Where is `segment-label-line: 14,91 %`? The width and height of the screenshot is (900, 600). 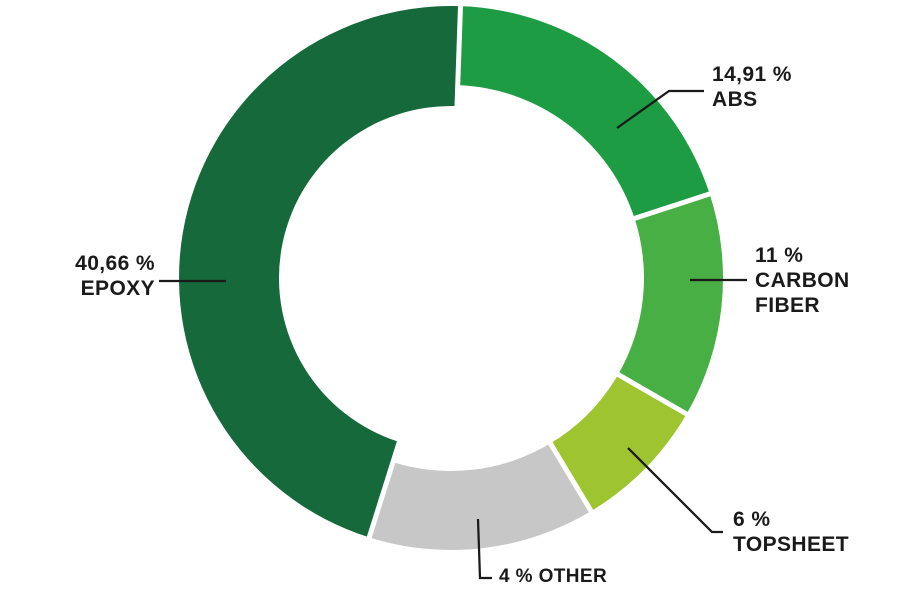 segment-label-line: 14,91 % is located at coordinates (752, 74).